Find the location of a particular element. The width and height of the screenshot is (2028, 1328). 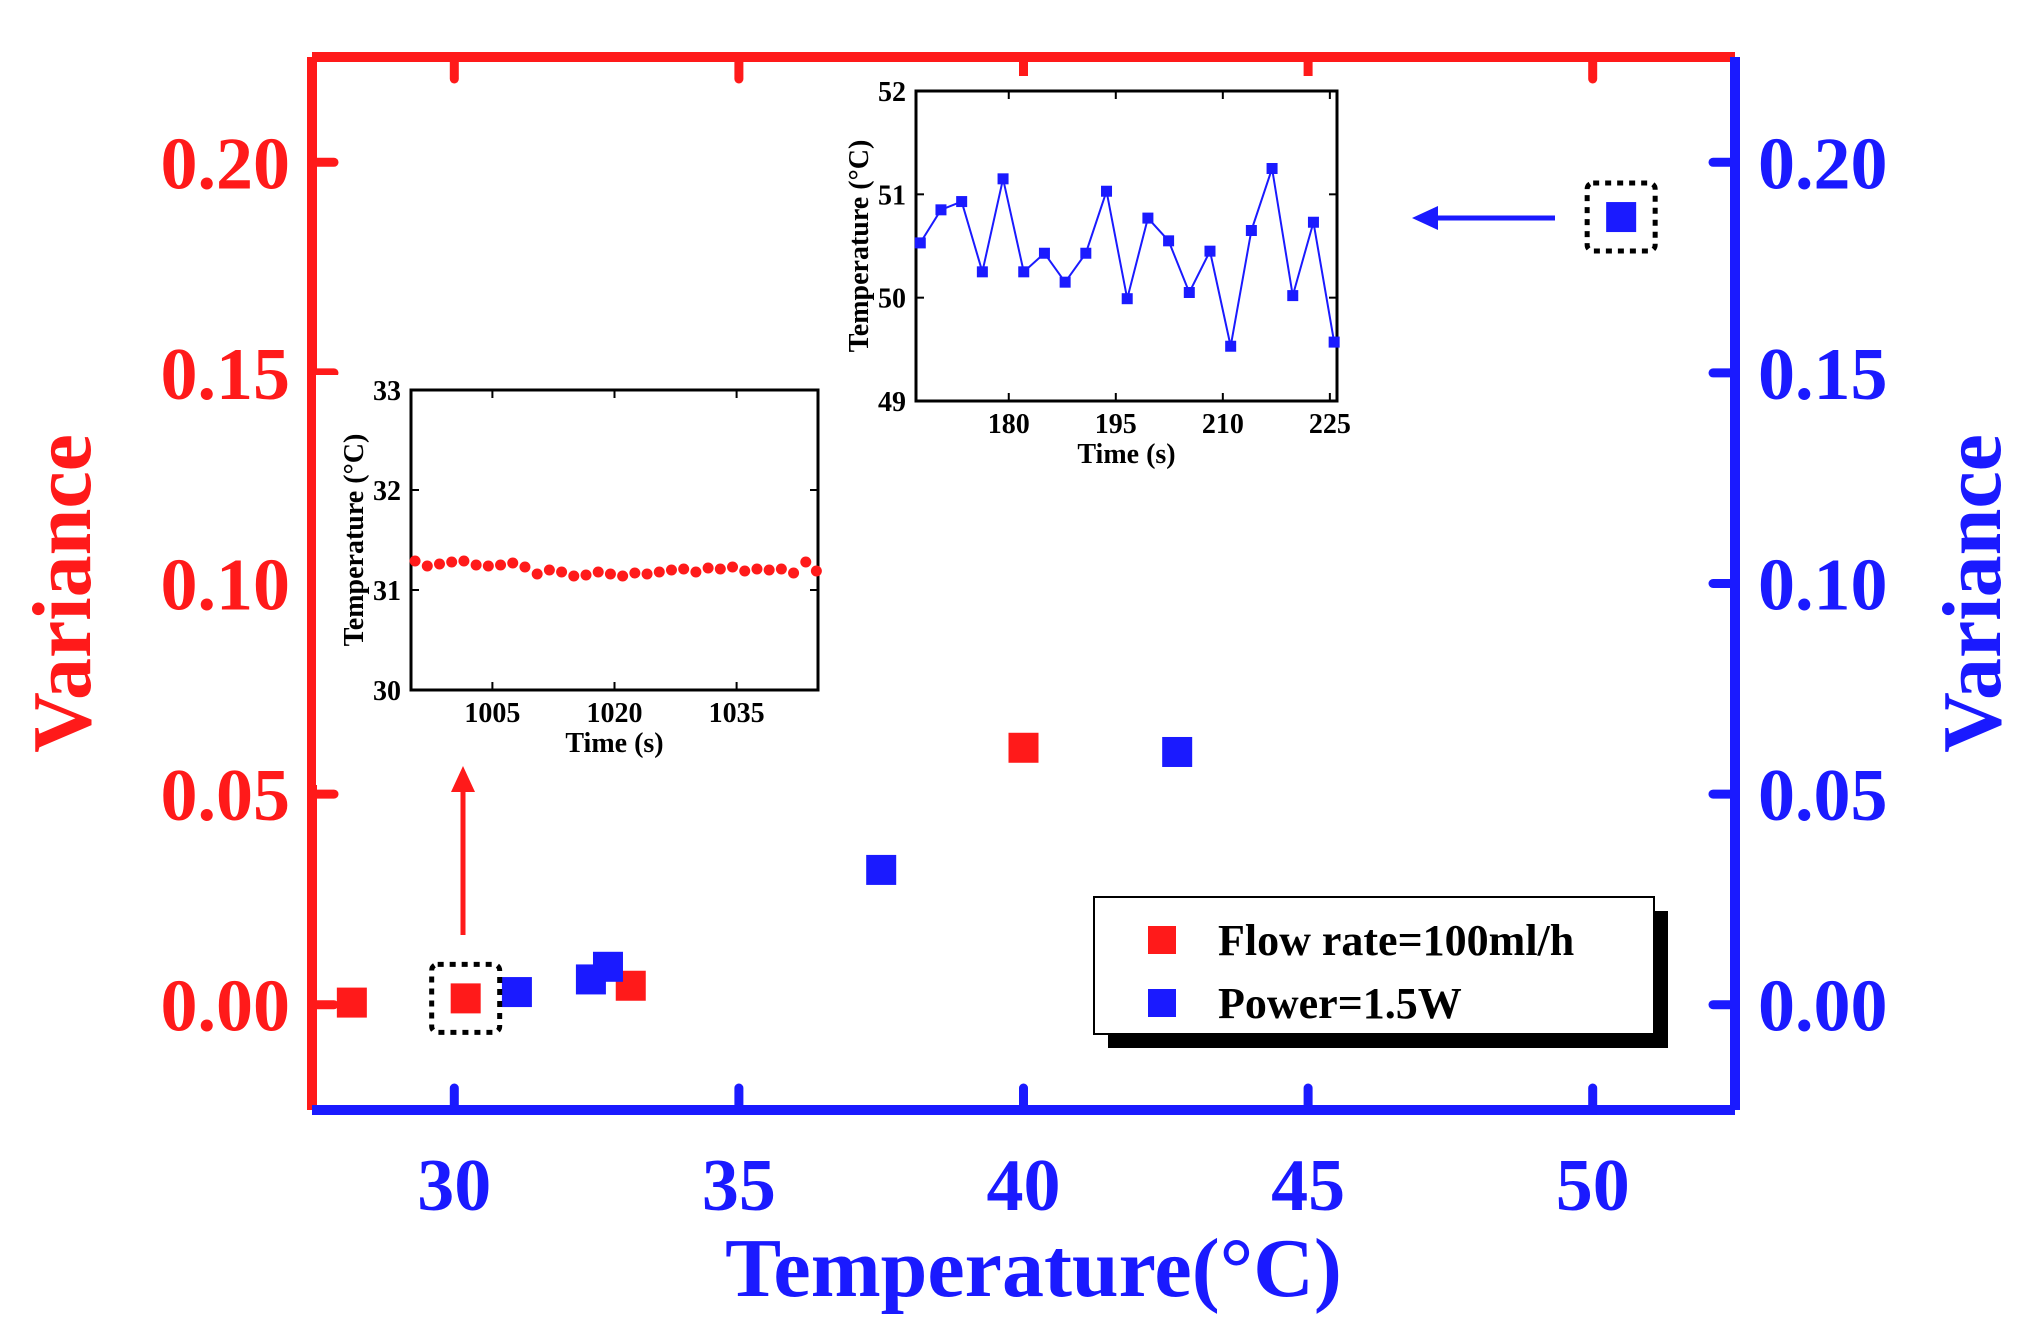

x-tick-label: 30 is located at coordinates (454, 1186).